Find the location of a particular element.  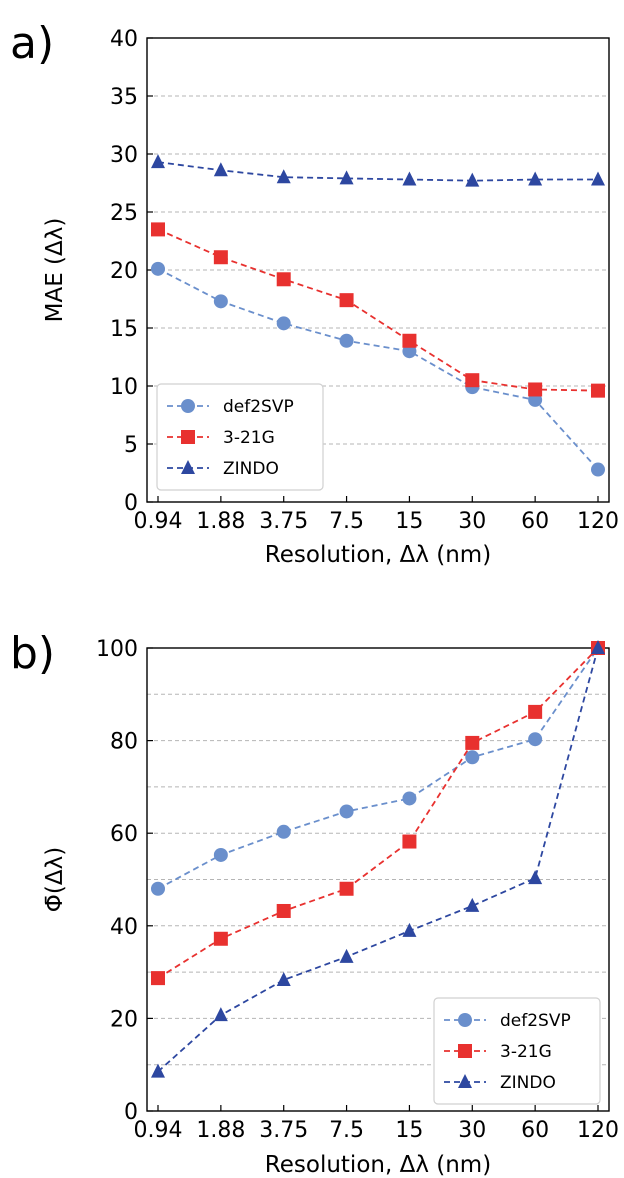

series-3-21G is located at coordinates (378, 310).